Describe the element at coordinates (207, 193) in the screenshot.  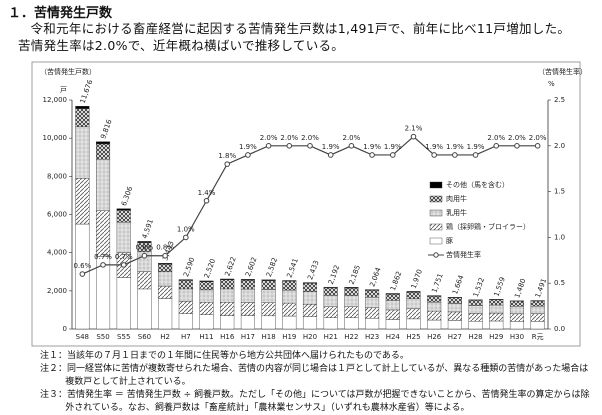
I see `rate-label: 1.4%` at that location.